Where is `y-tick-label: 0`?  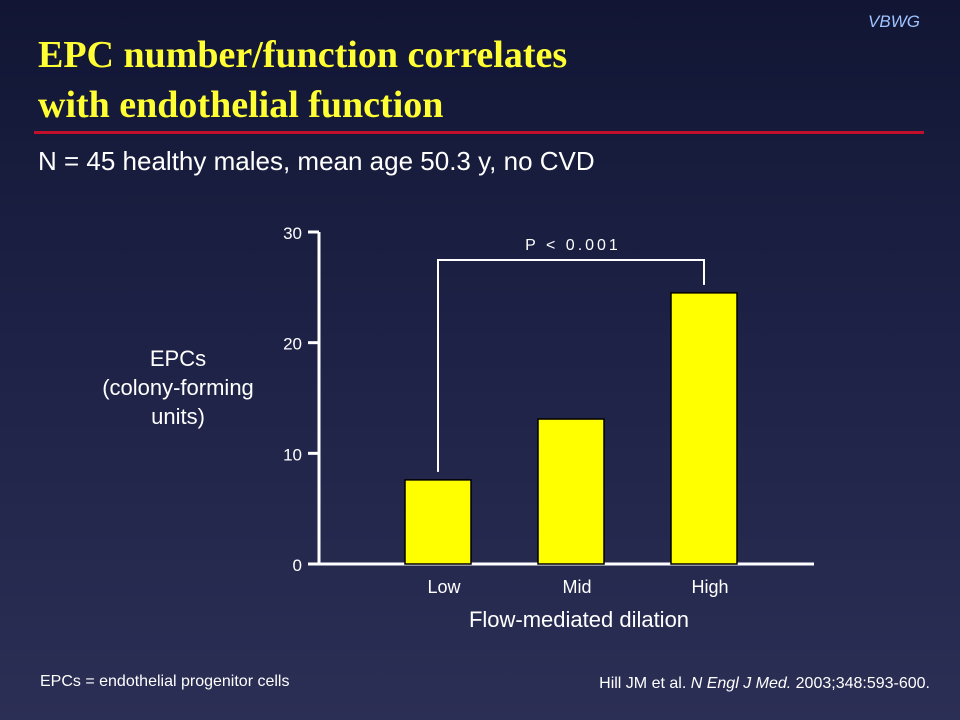 y-tick-label: 0 is located at coordinates (297, 565).